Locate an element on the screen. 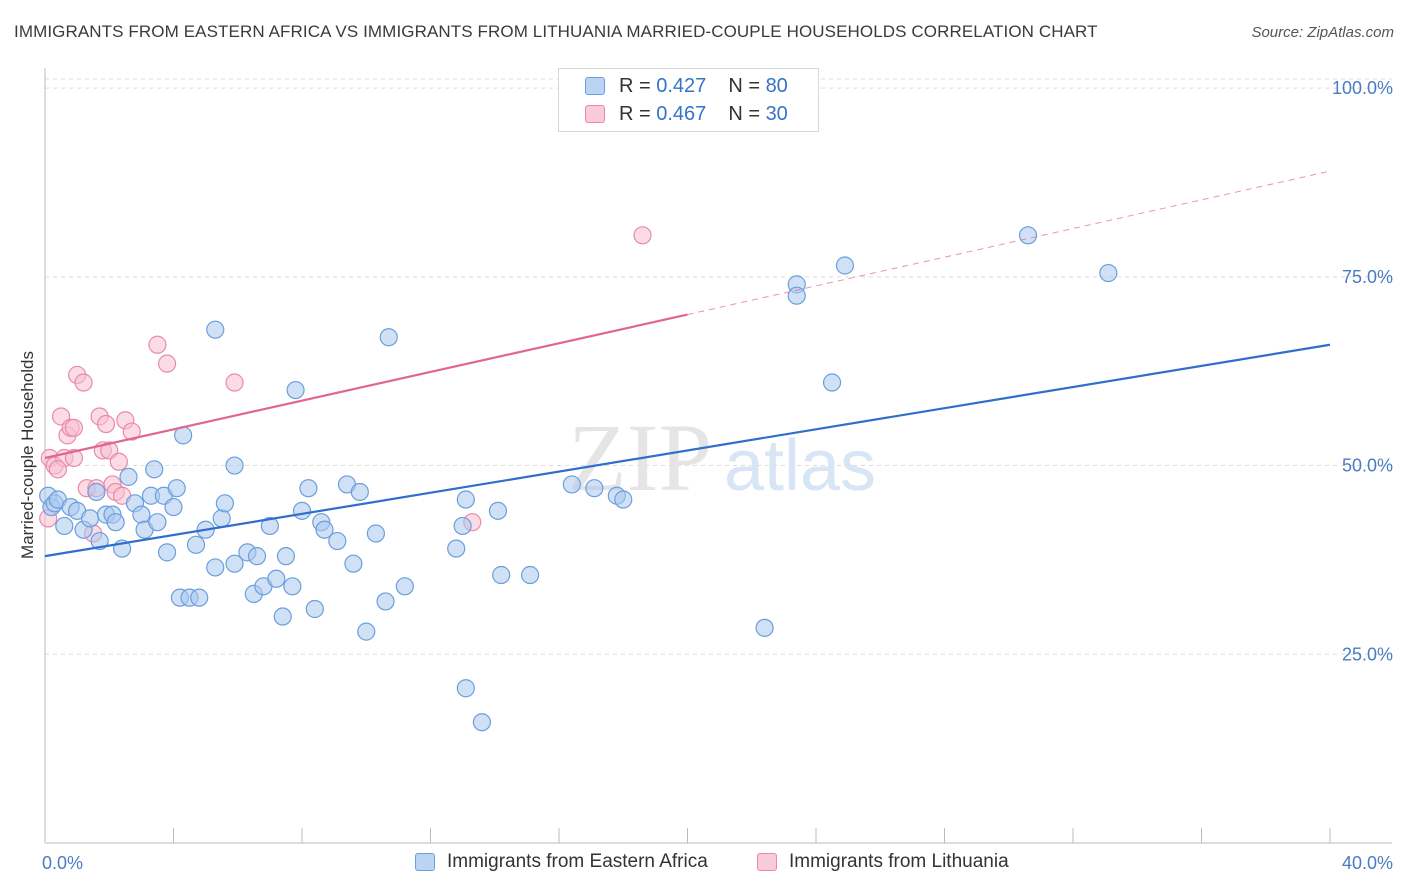 The image size is (1406, 892). y-tick-label: 100.0% is located at coordinates (1362, 88).